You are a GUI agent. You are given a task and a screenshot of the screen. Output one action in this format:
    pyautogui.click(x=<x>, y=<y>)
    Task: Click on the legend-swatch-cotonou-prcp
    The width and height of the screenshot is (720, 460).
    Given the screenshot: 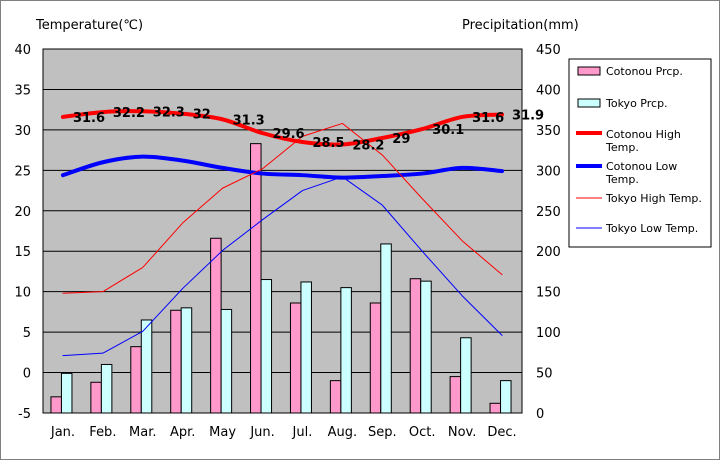 What is the action you would take?
    pyautogui.click(x=589, y=71)
    